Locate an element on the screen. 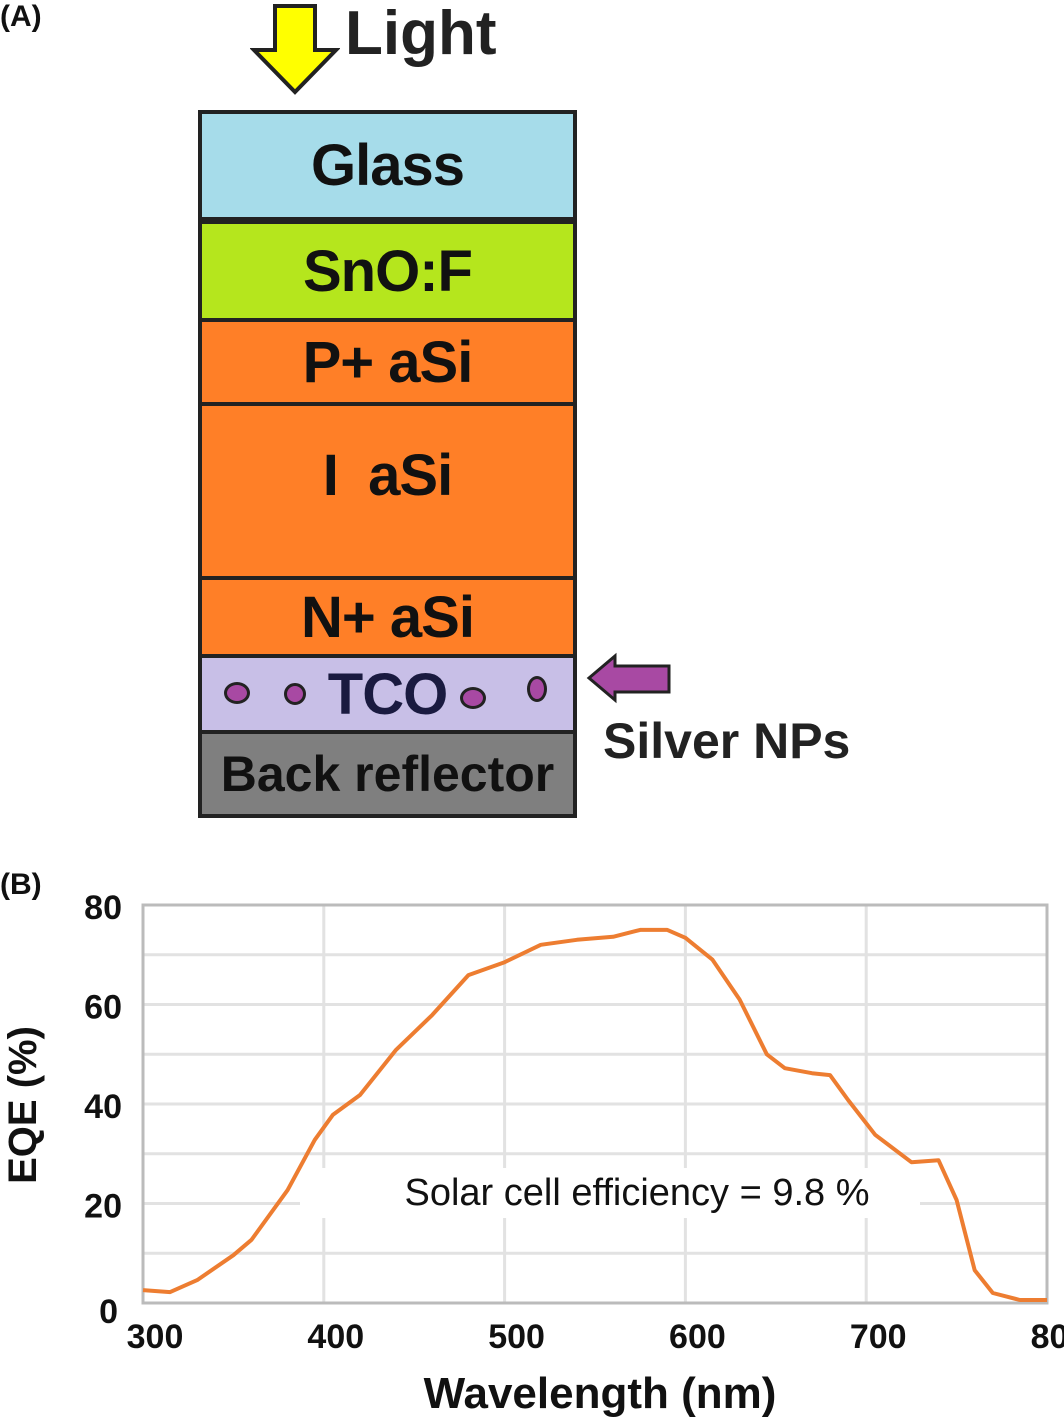 Image resolution: width=1064 pixels, height=1420 pixels. annotation-background is located at coordinates (610, 1193).